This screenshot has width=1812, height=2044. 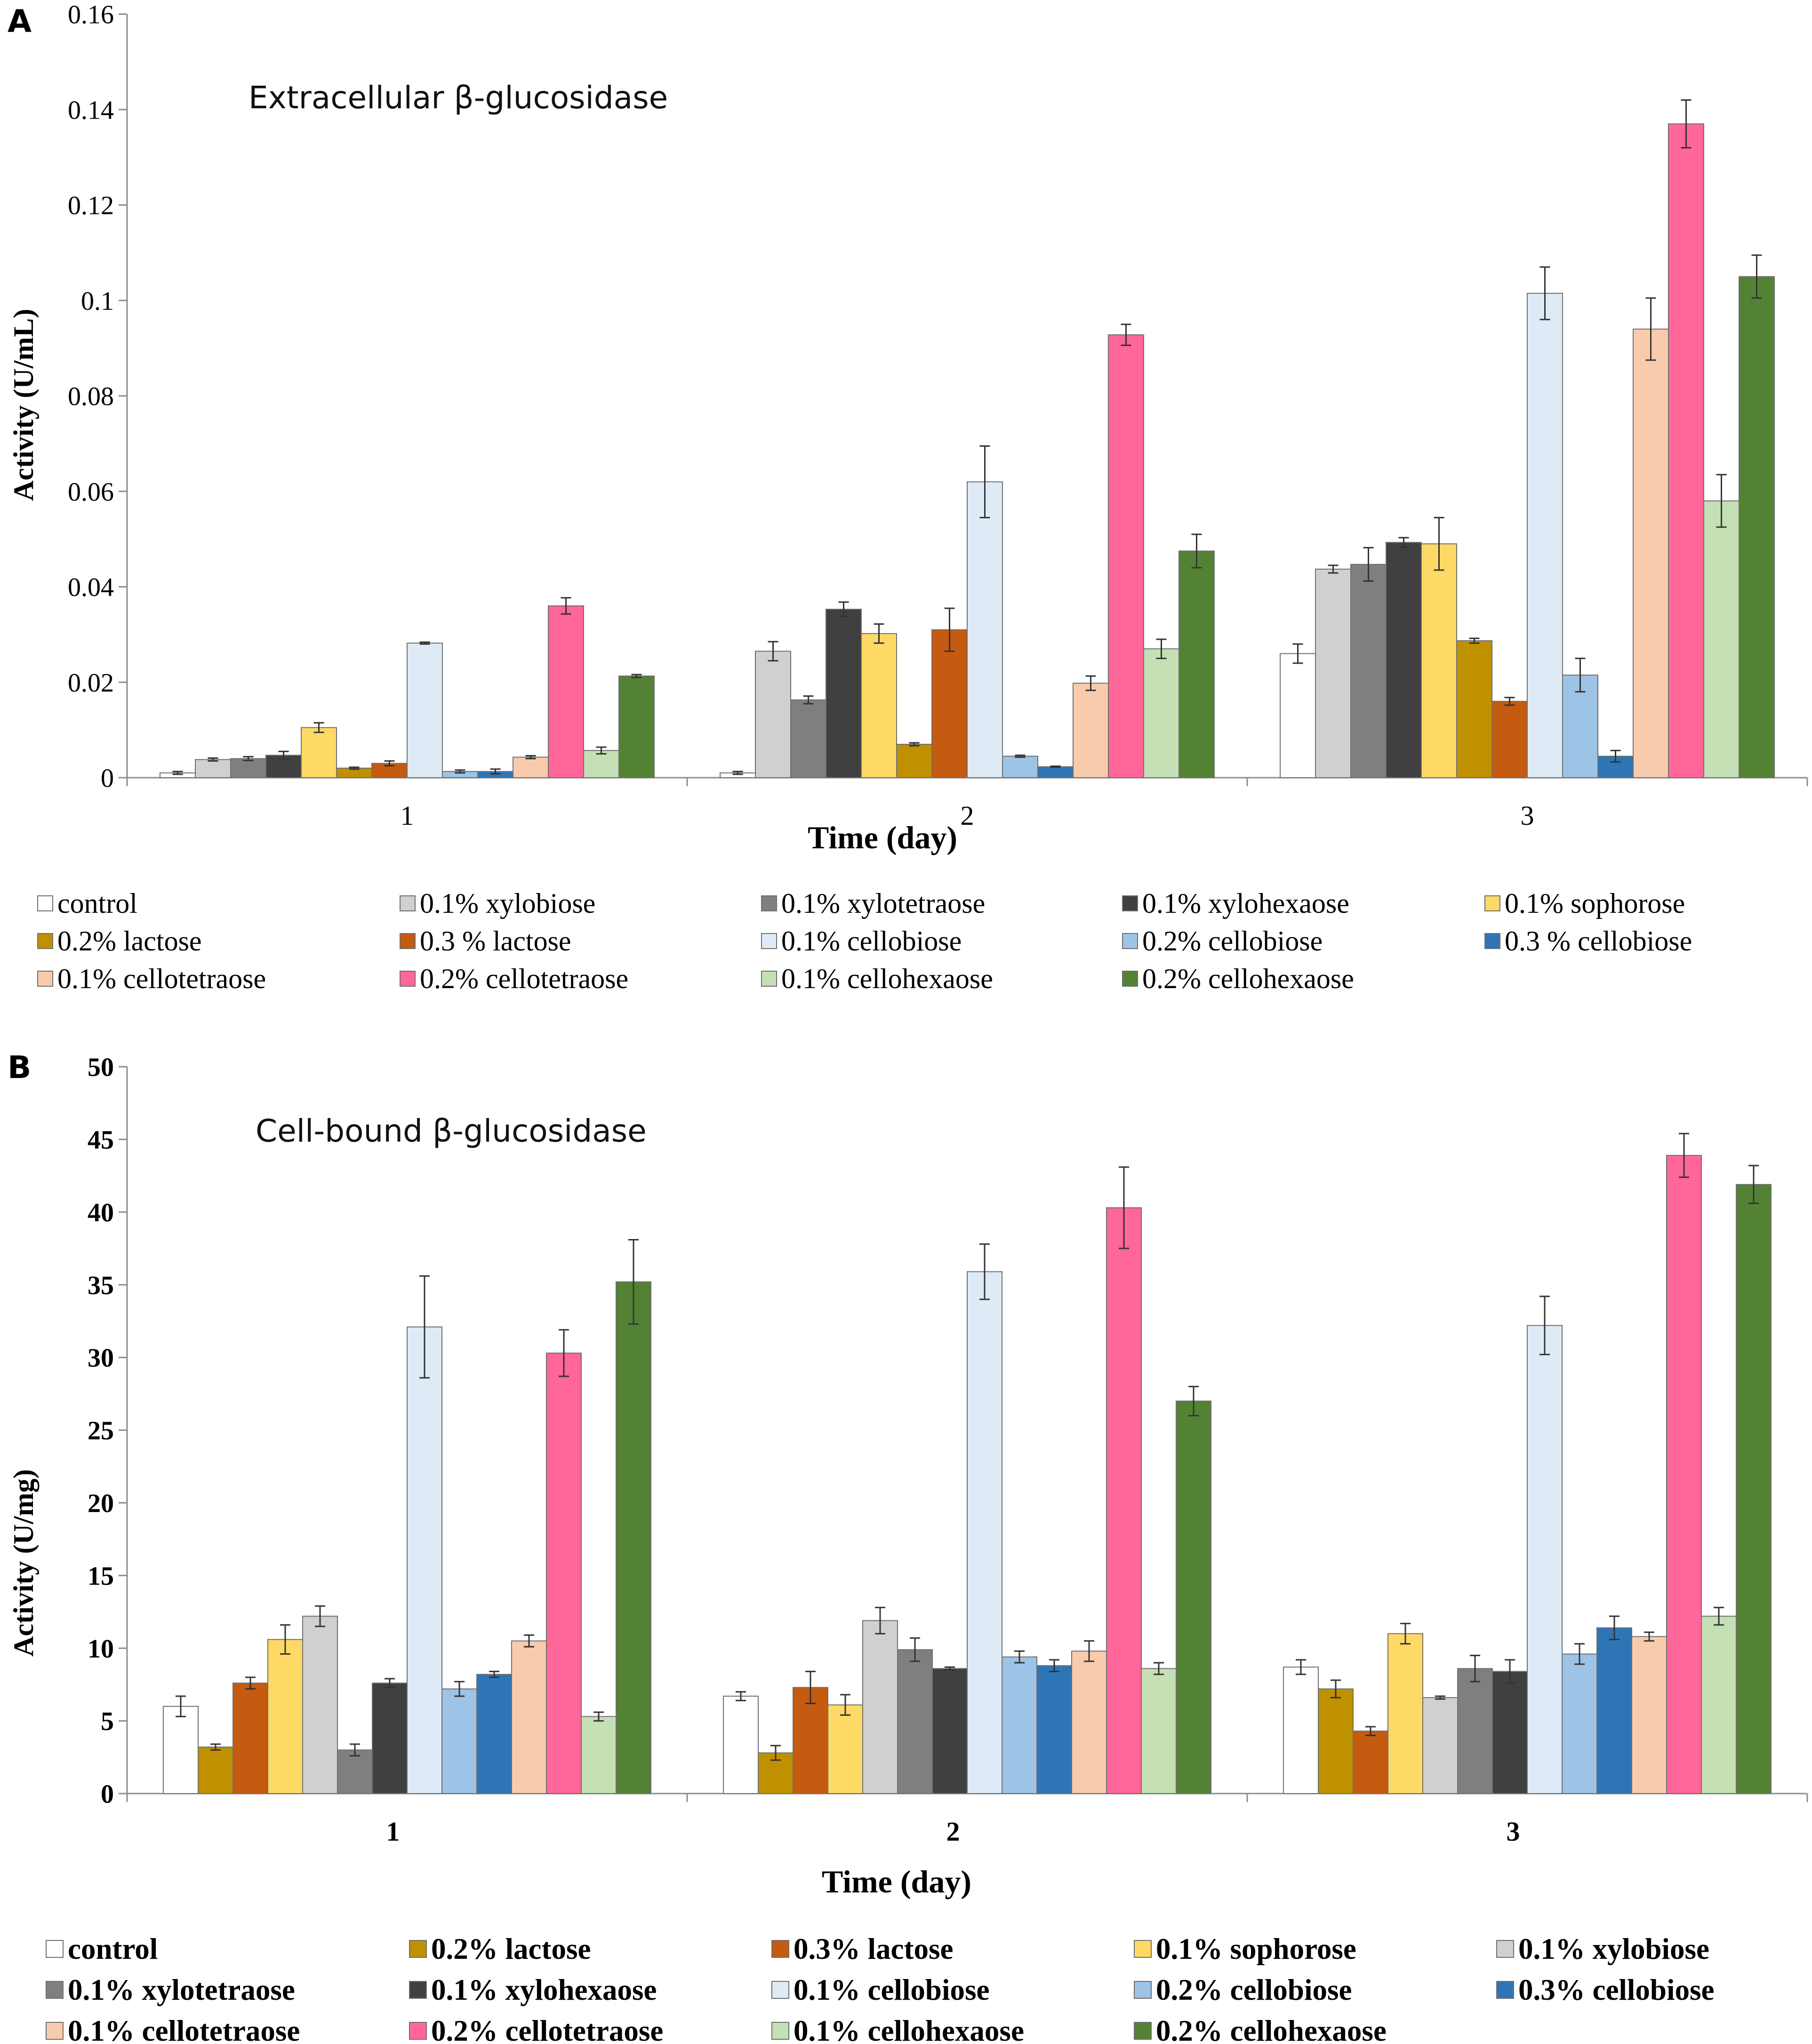 What do you see at coordinates (1719, 1705) in the screenshot?
I see `panel-b-bar-0-1-cellohexaose-day3` at bounding box center [1719, 1705].